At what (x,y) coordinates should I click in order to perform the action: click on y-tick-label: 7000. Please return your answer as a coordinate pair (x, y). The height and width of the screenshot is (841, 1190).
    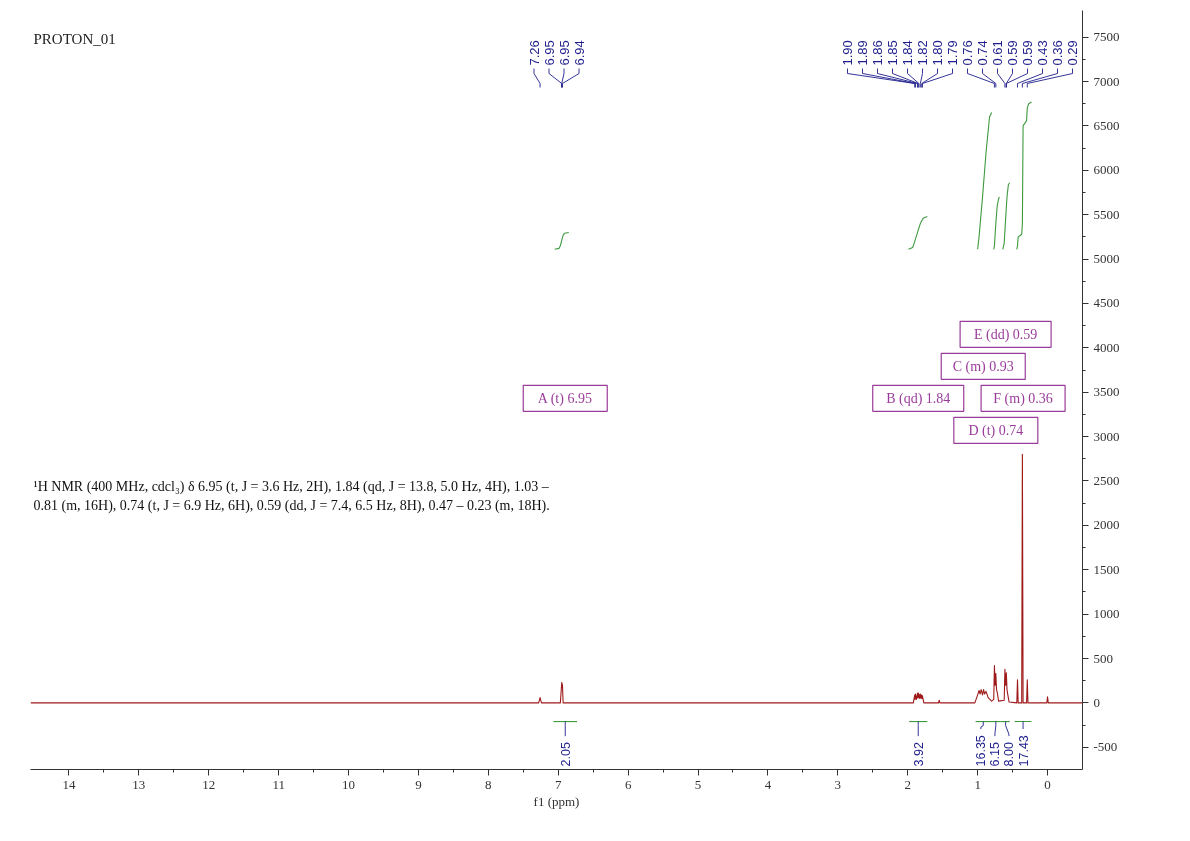
    Looking at the image, I should click on (1106, 81).